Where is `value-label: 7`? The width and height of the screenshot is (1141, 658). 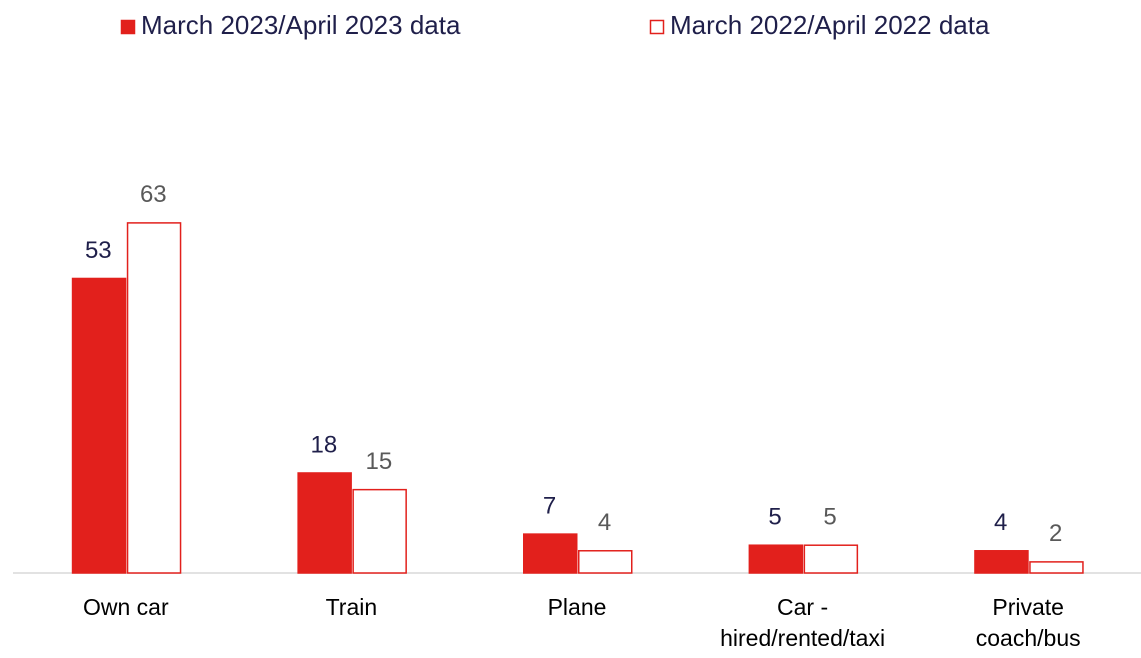
value-label: 7 is located at coordinates (549, 505).